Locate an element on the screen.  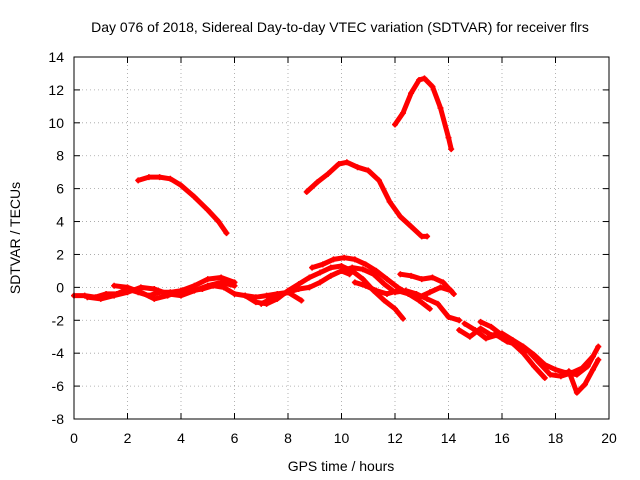
series-arc-b is located at coordinates (367, 199).